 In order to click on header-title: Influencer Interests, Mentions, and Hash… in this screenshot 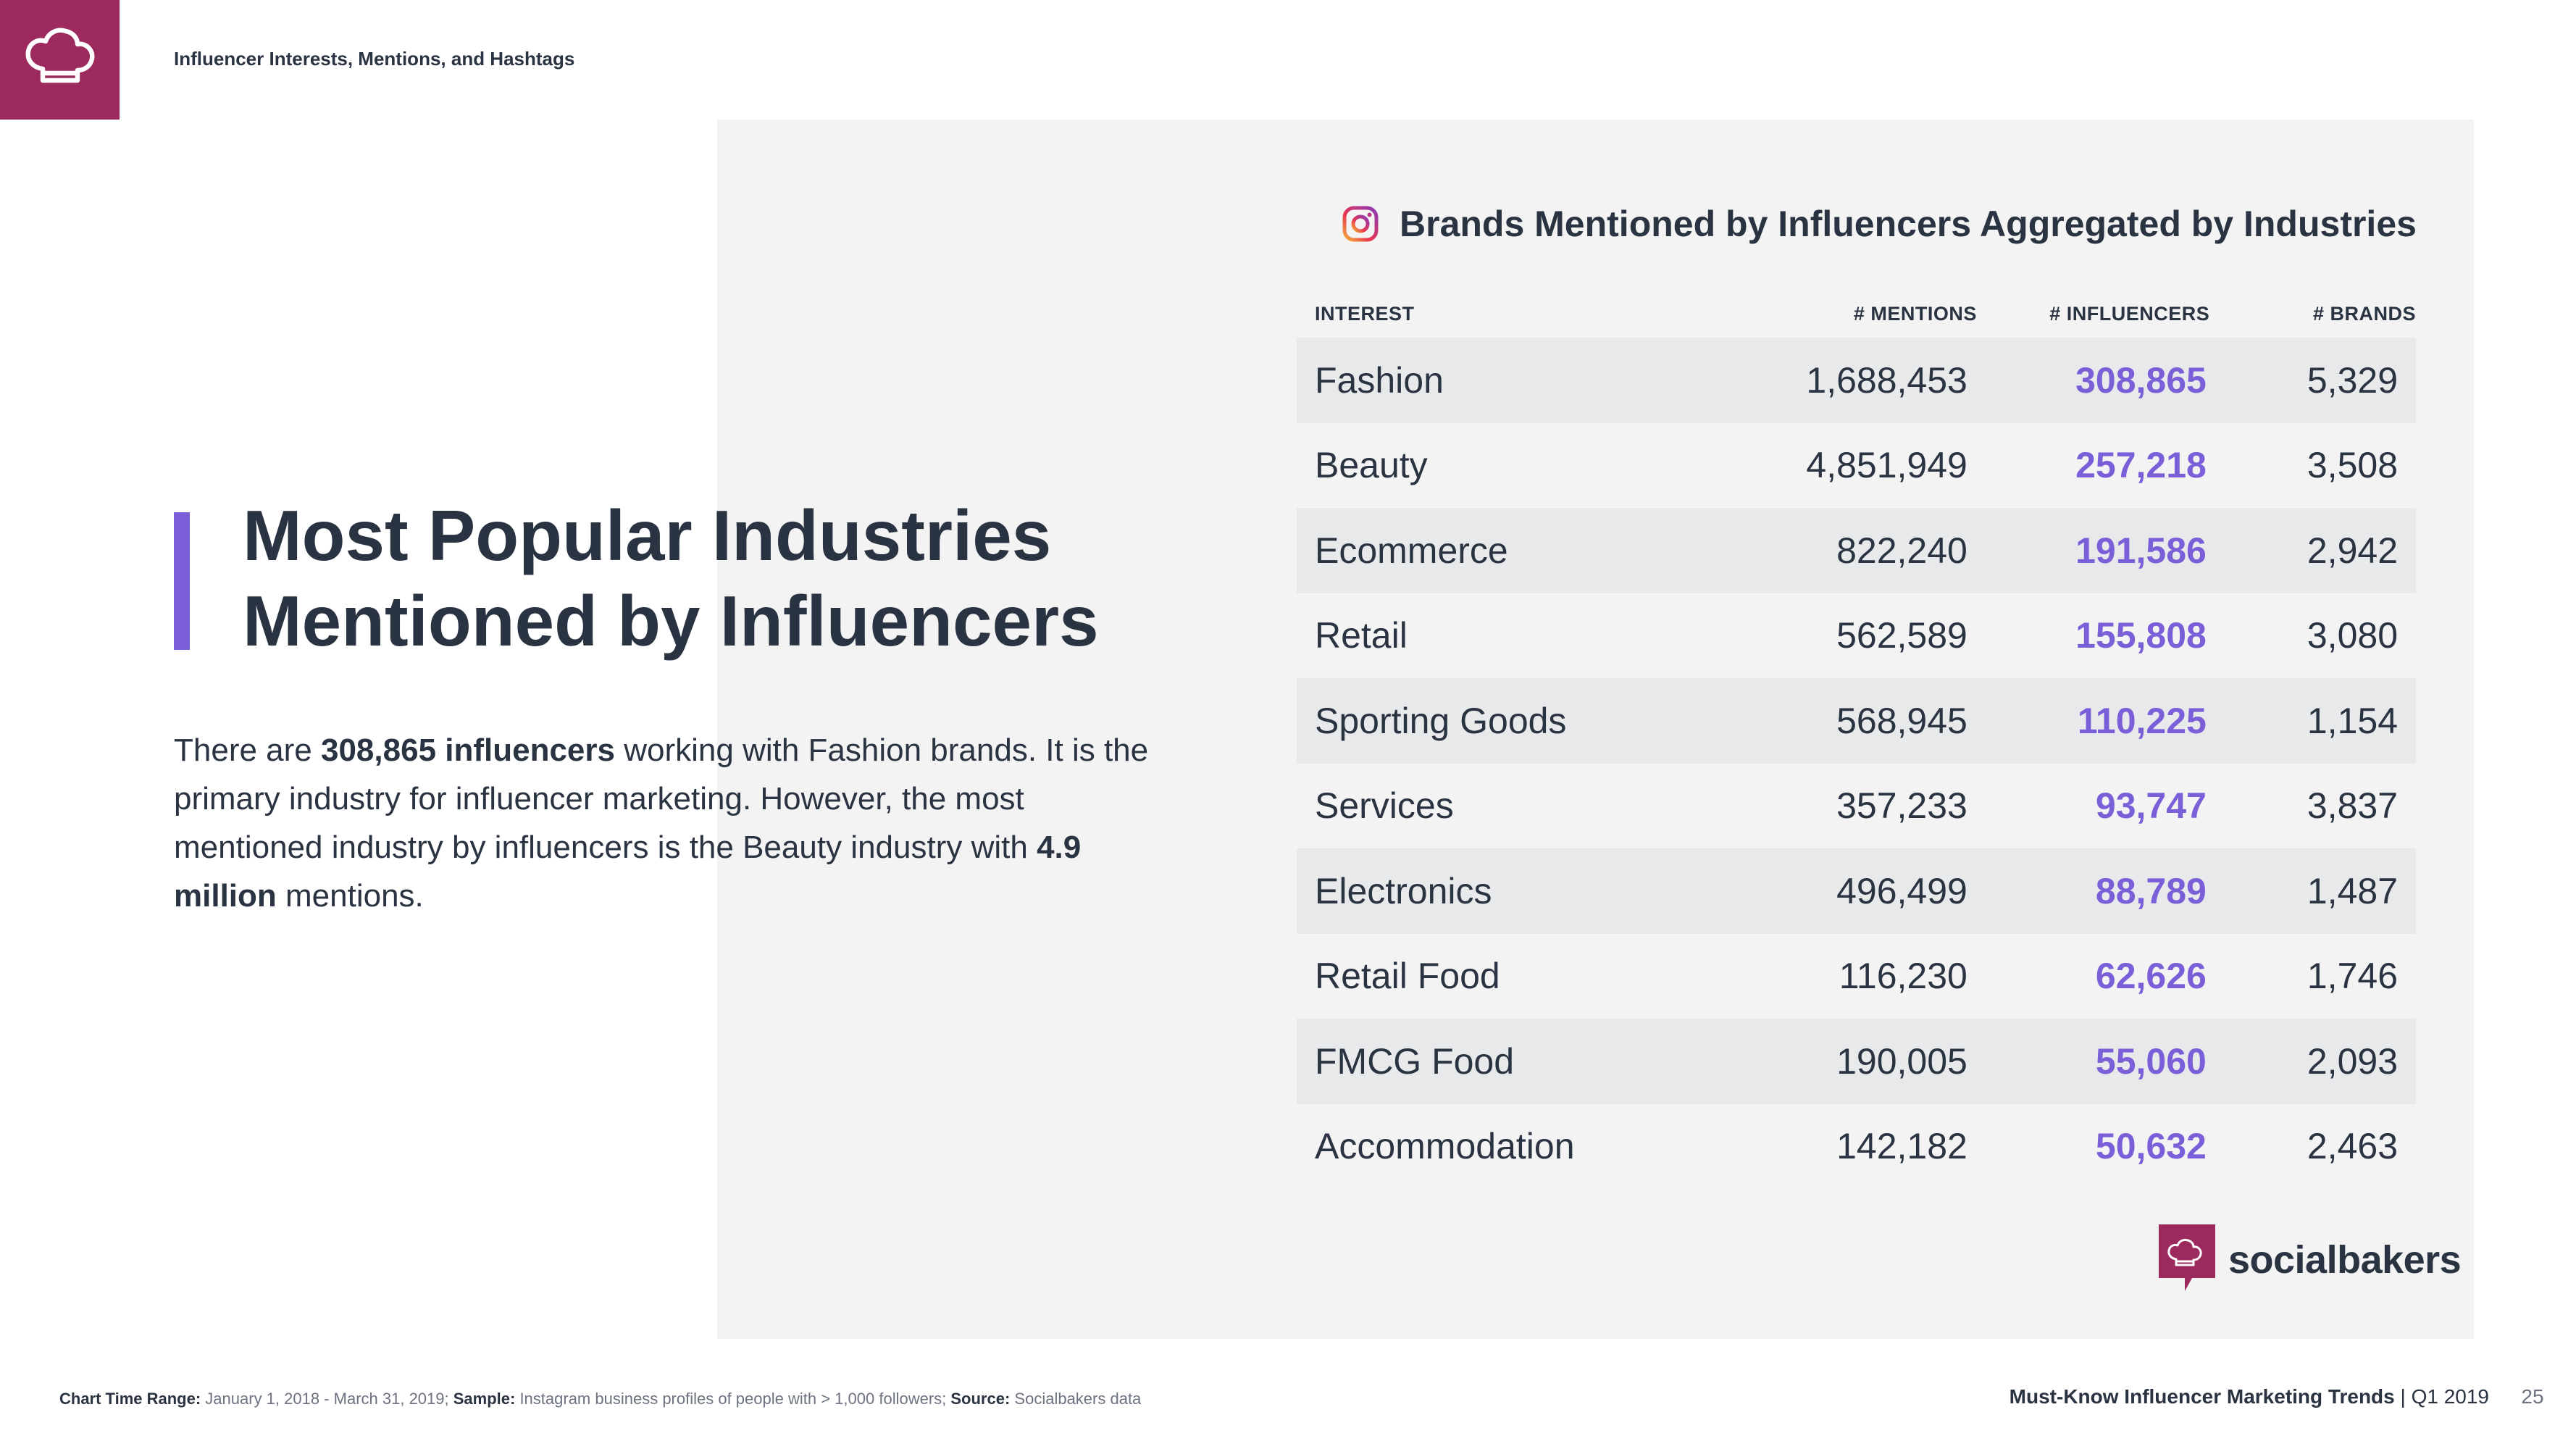, I will do `click(374, 59)`.